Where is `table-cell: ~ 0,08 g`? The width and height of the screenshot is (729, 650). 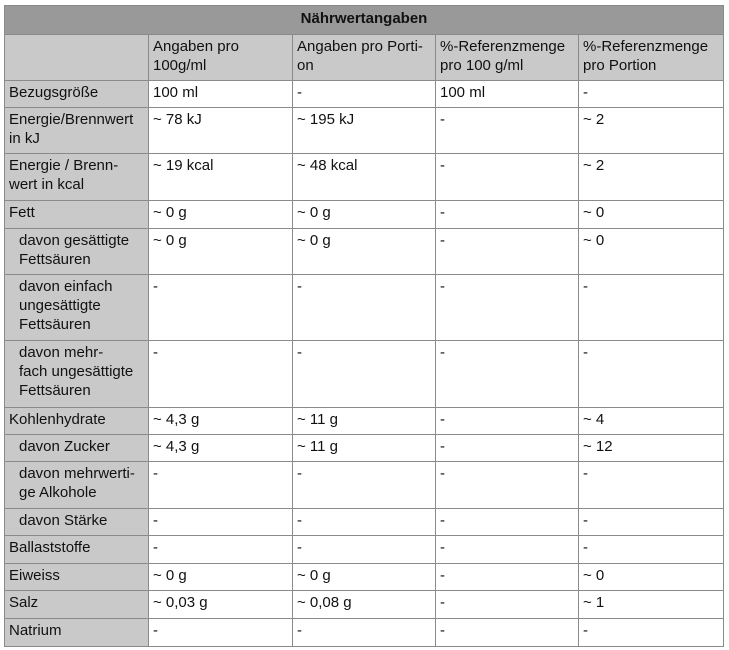 table-cell: ~ 0,08 g is located at coordinates (364, 604).